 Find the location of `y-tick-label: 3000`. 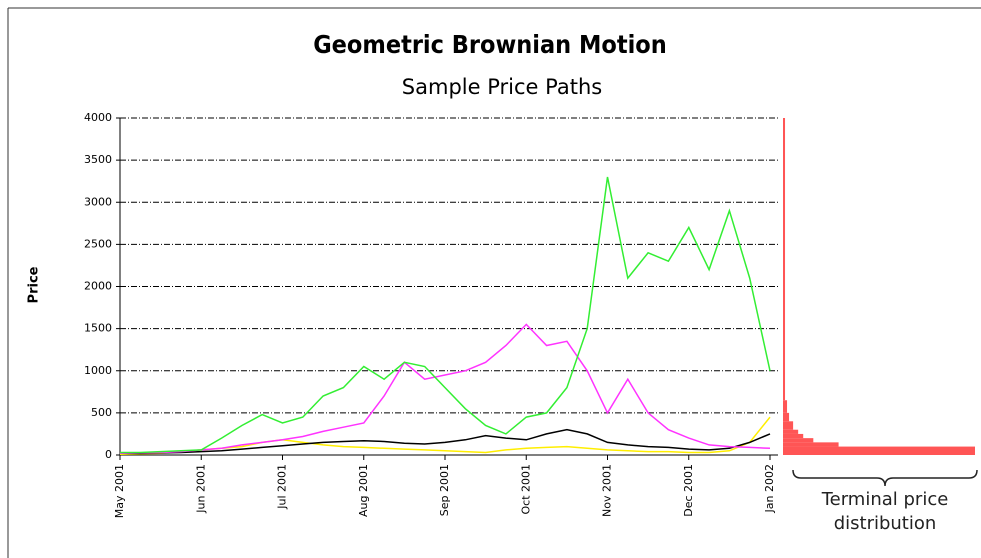

y-tick-label: 3000 is located at coordinates (98, 201).